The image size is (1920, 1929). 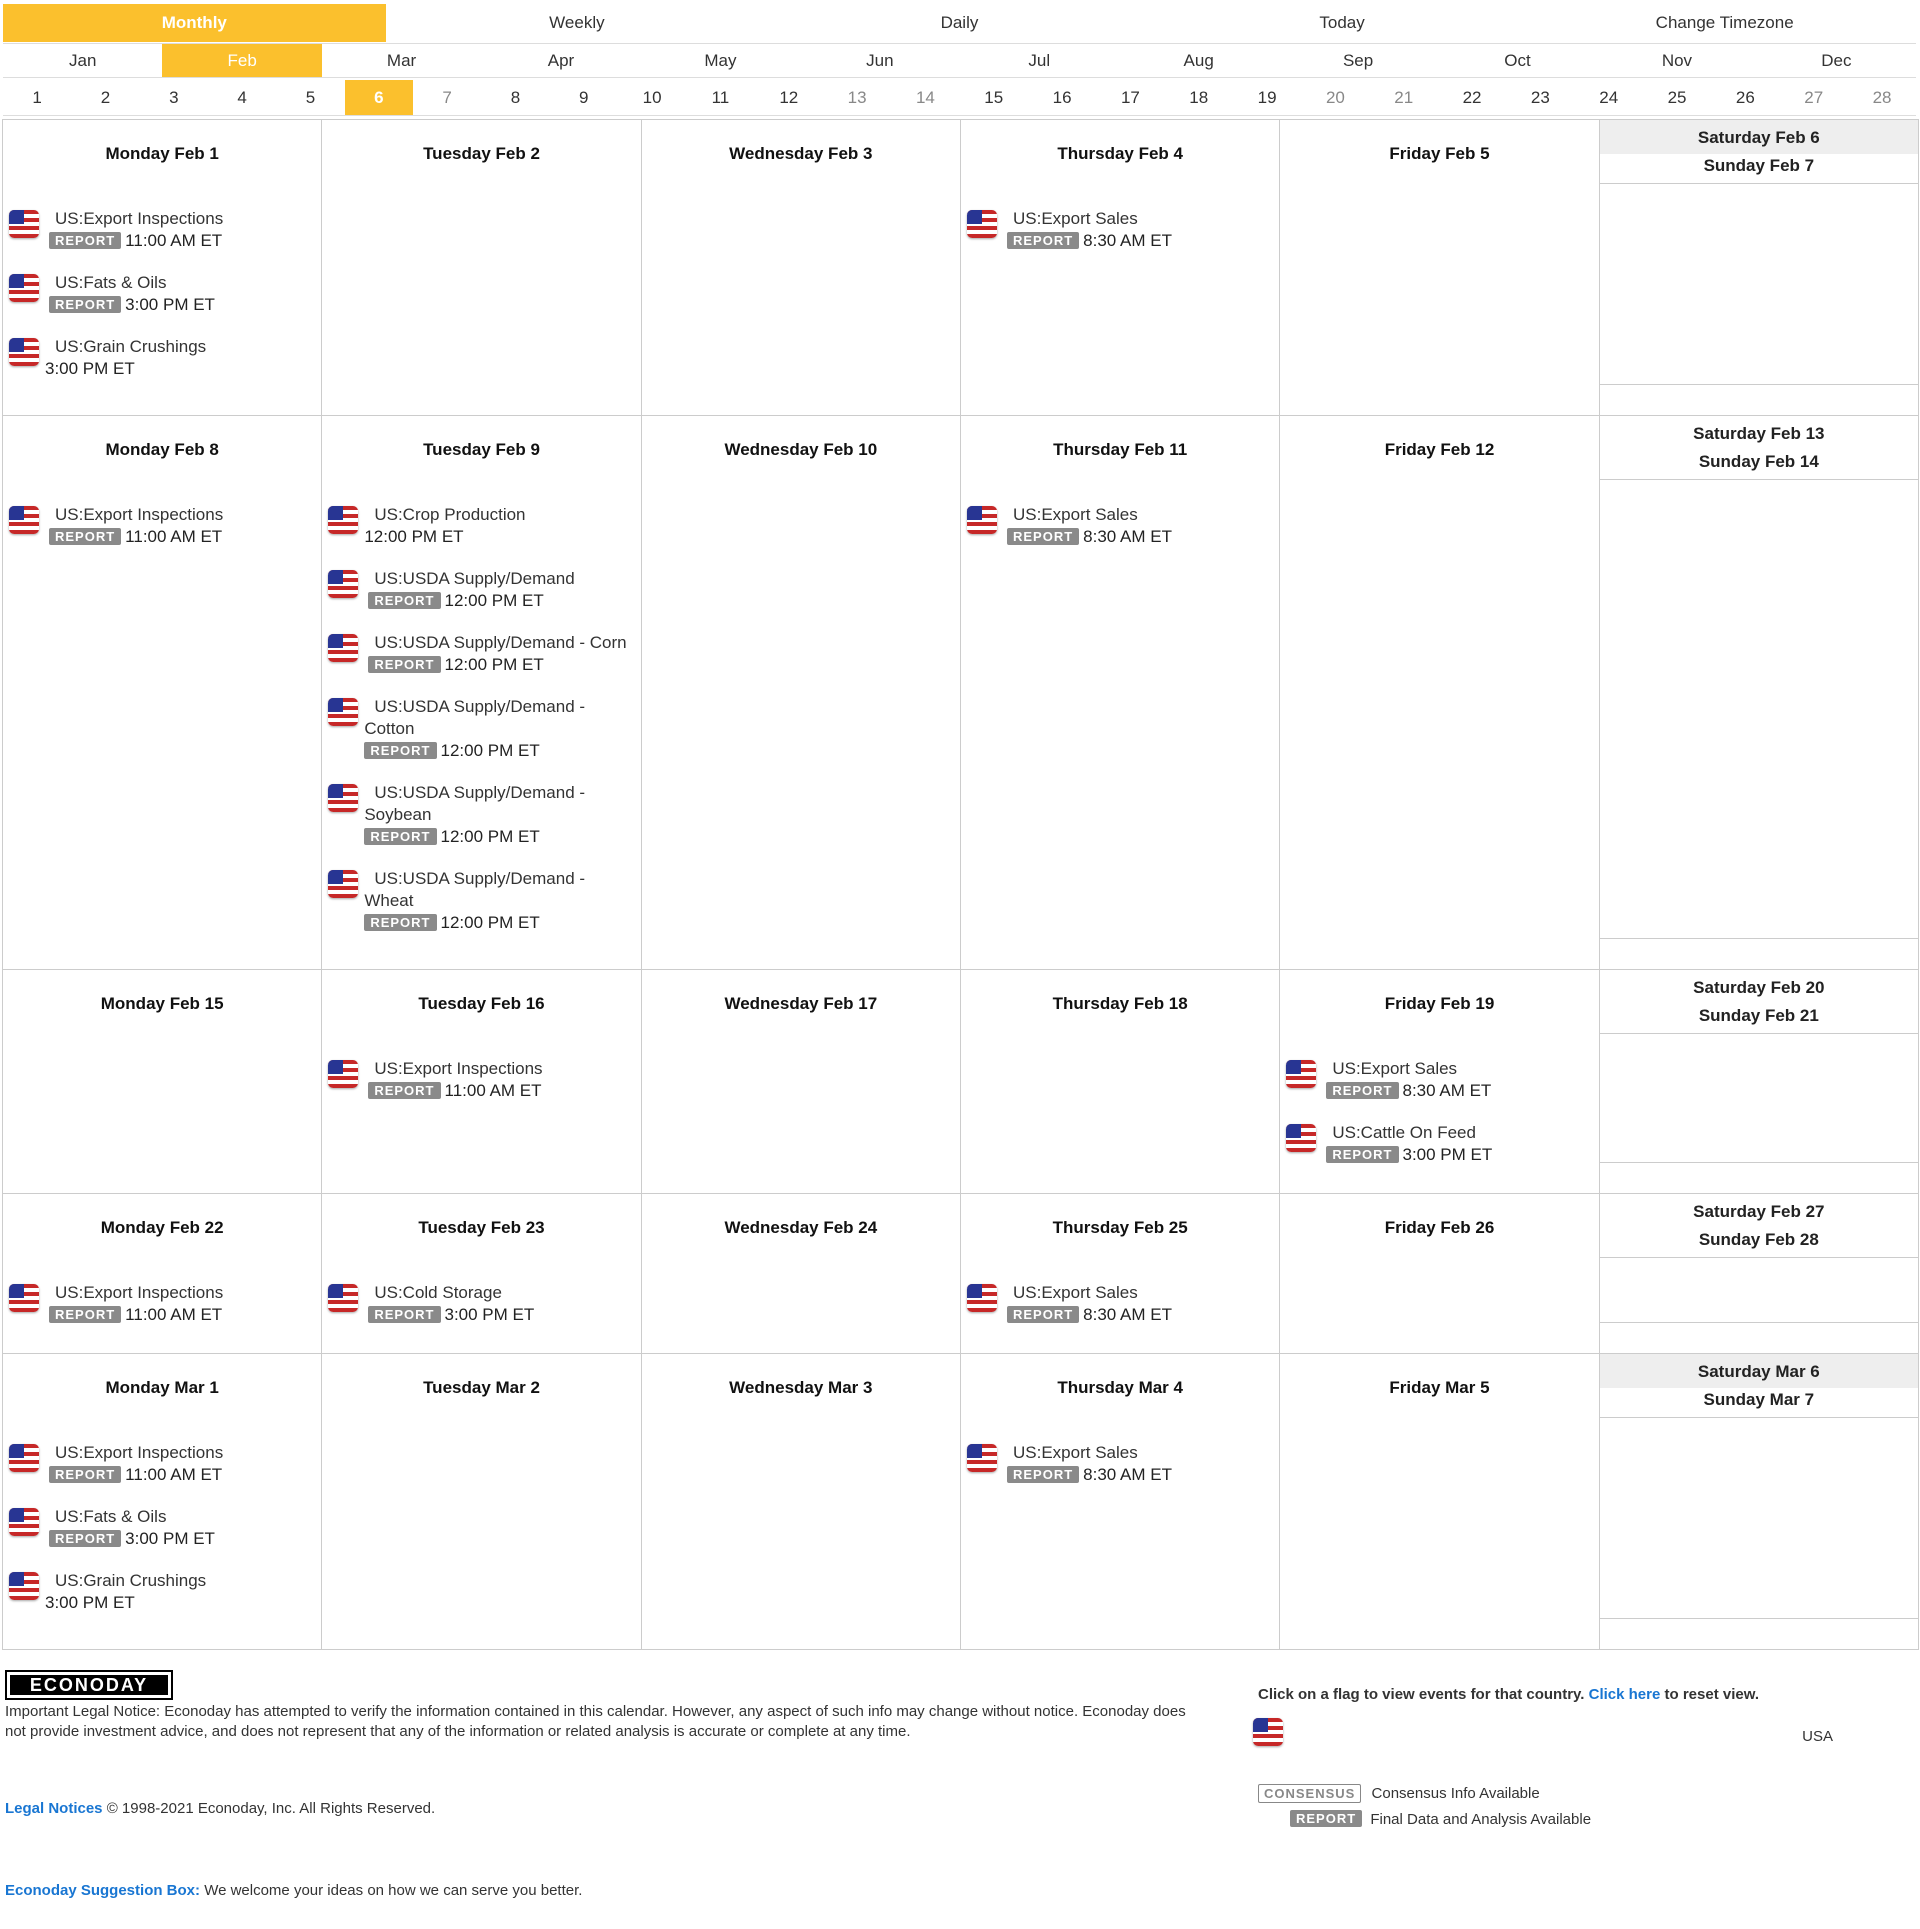 What do you see at coordinates (174, 97) in the screenshot?
I see `day-link-3: 3` at bounding box center [174, 97].